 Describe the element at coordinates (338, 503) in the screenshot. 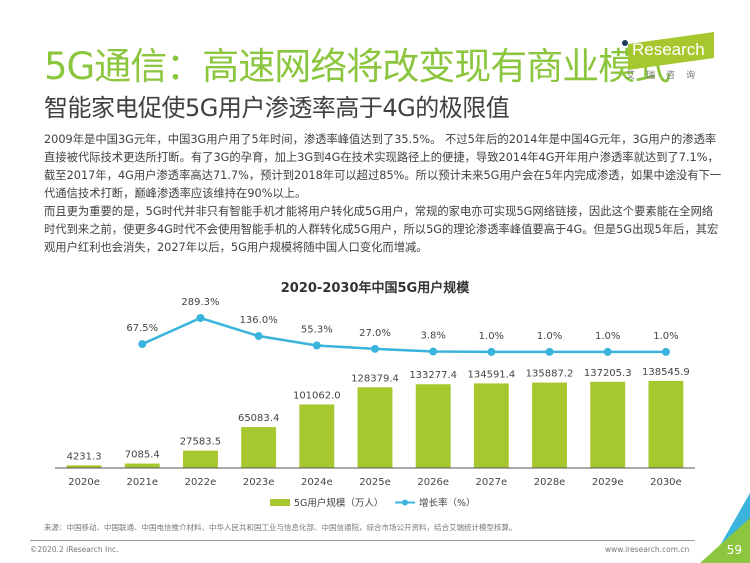

I see `legend-bar-label: 5G用户规模（万人）` at that location.